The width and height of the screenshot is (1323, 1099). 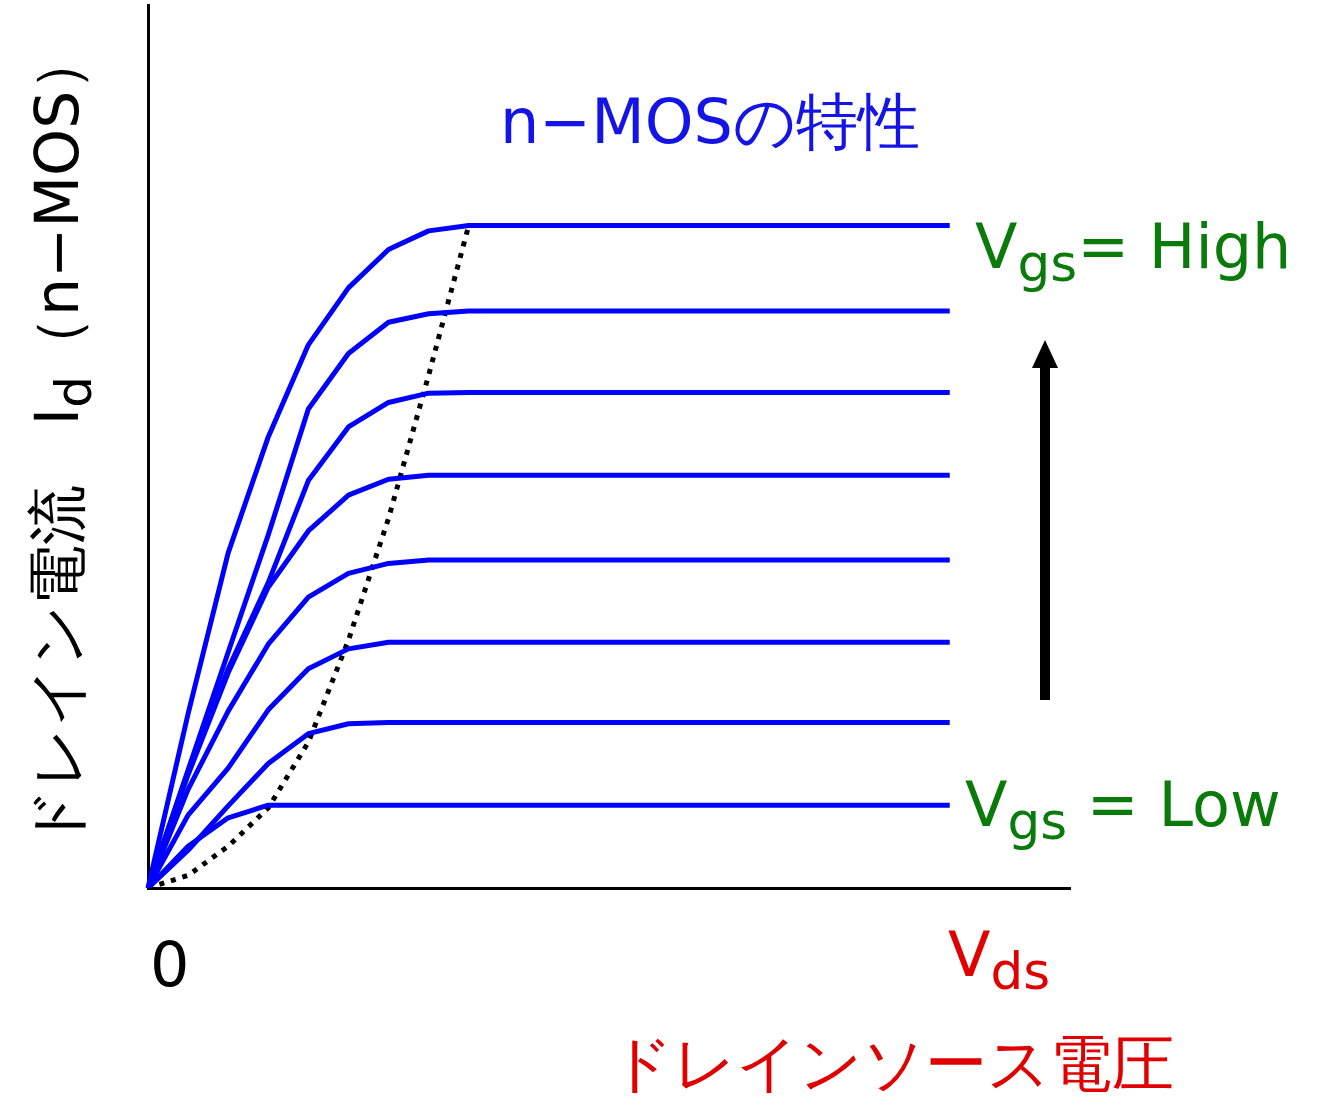 What do you see at coordinates (170, 964) in the screenshot?
I see `text: 0` at bounding box center [170, 964].